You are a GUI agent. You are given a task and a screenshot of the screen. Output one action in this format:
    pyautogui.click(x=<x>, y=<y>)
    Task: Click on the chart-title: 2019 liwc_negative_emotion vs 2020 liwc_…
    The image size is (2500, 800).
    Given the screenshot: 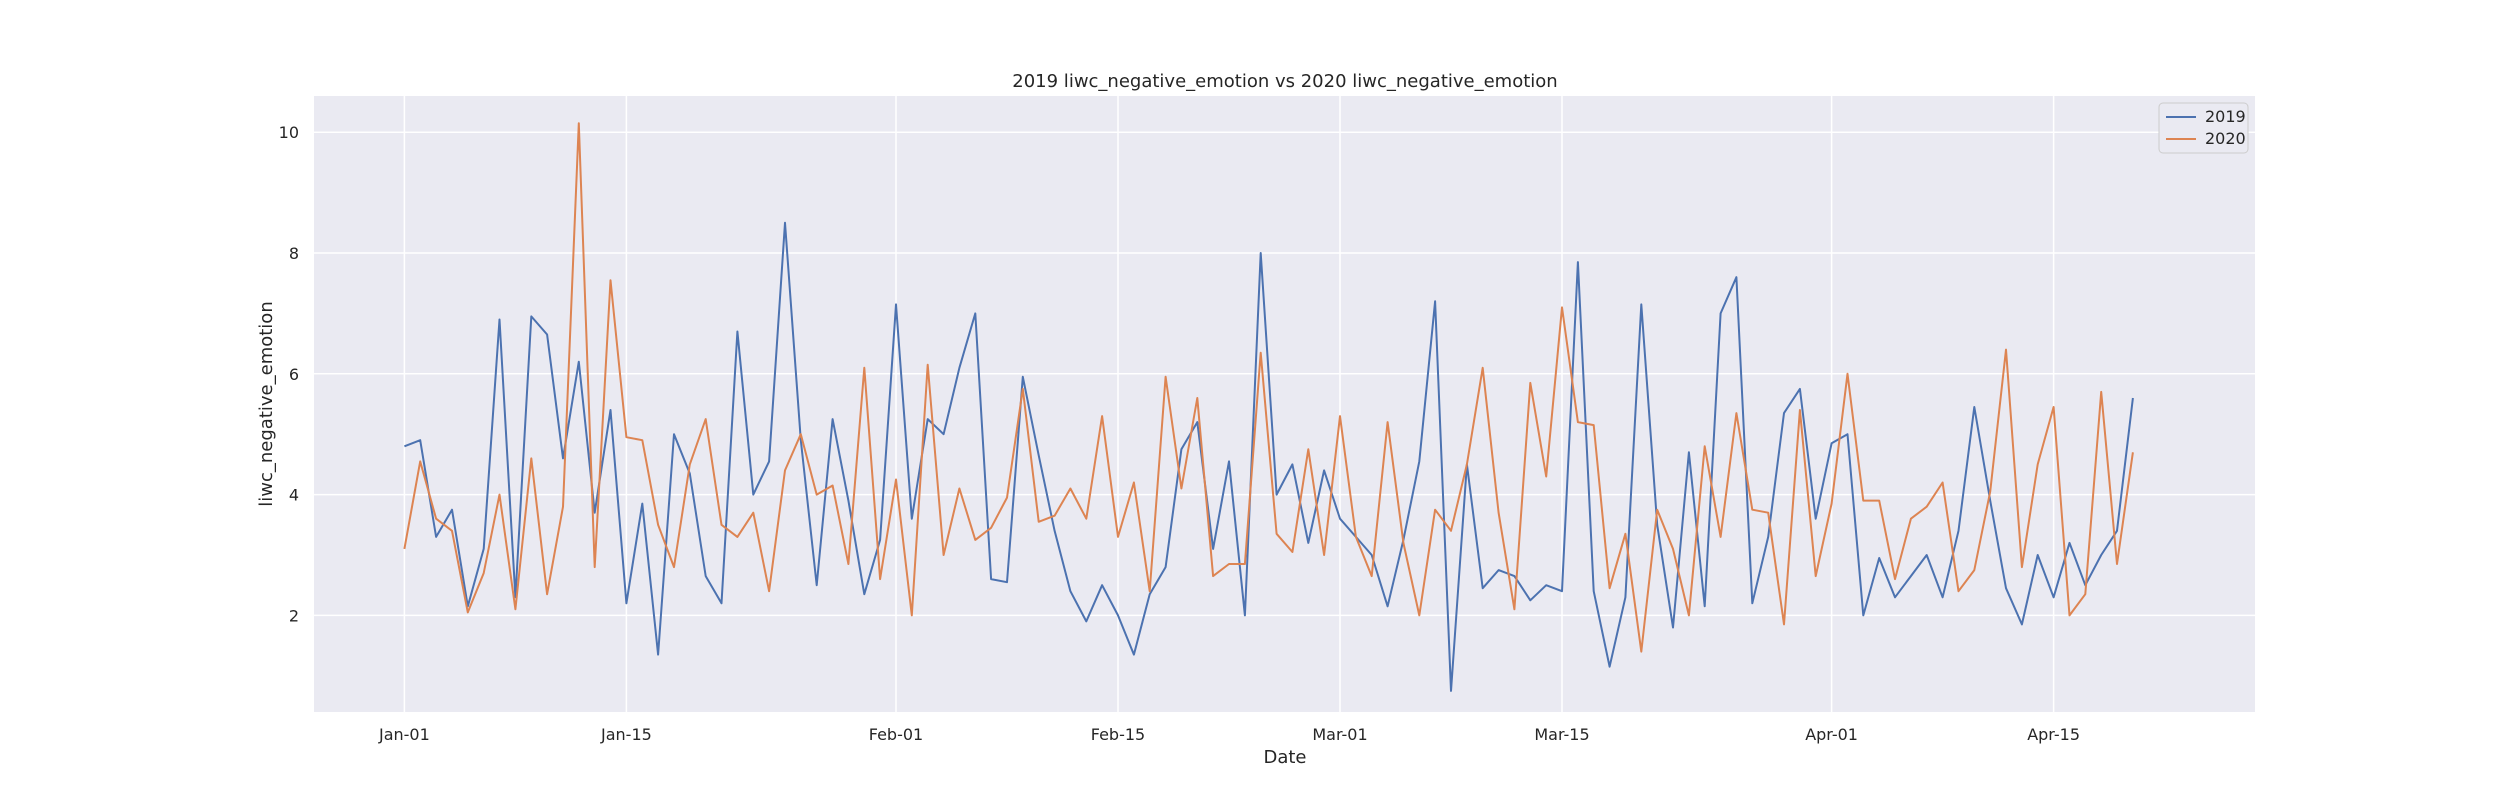 What is the action you would take?
    pyautogui.click(x=1284, y=81)
    